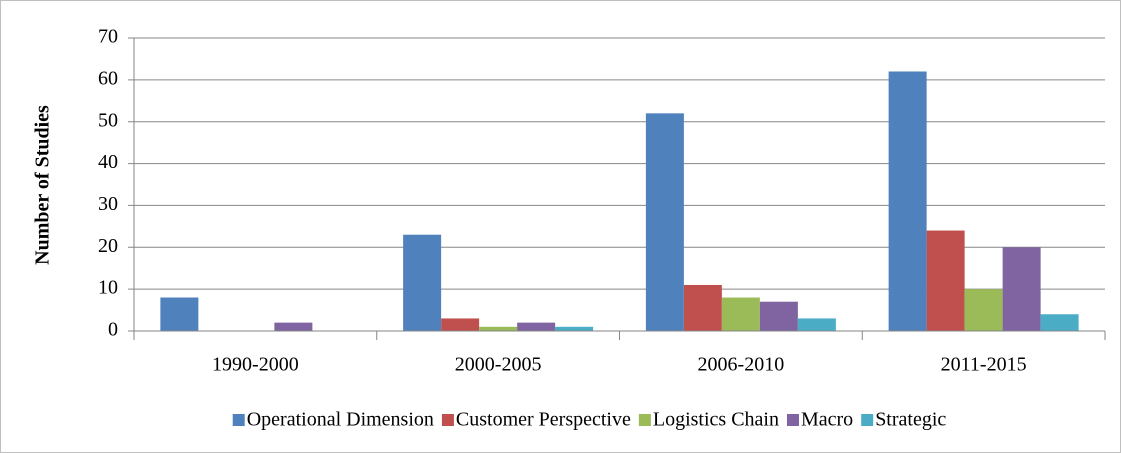 The width and height of the screenshot is (1121, 453). Describe the element at coordinates (498, 365) in the screenshot. I see `x-tick-label: 2000-2005` at that location.